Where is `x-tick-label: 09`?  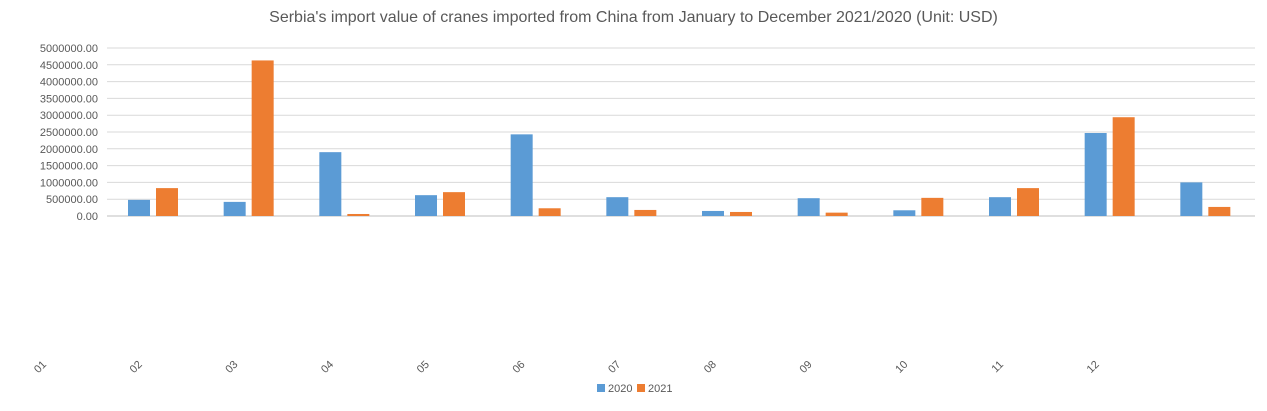
x-tick-label: 09 is located at coordinates (806, 367).